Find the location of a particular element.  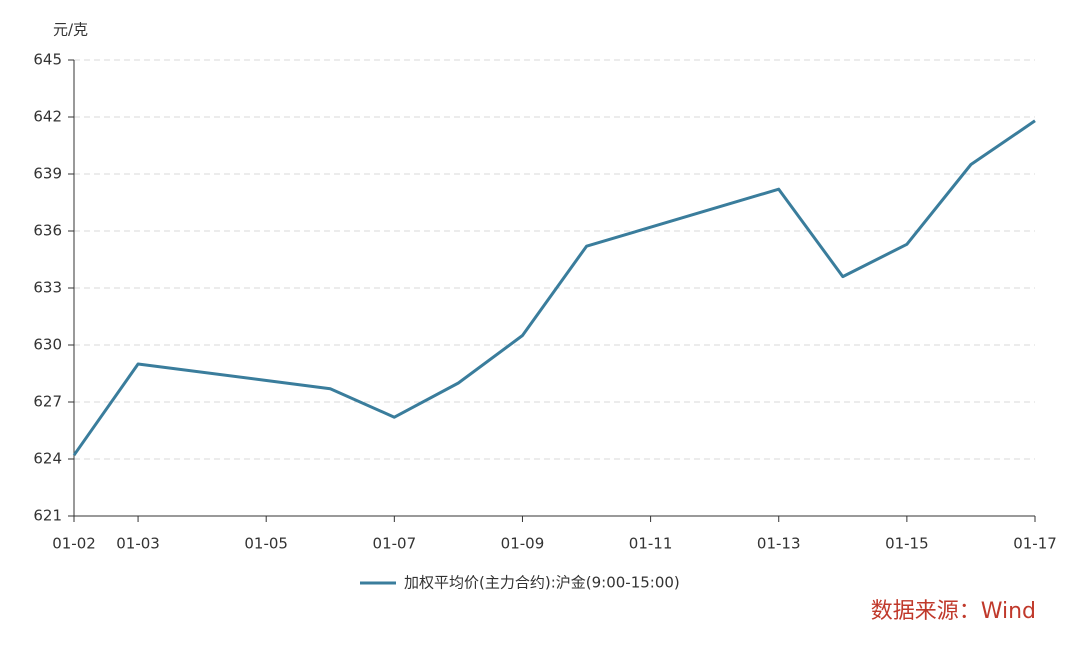

x-tick-label: 01-05 is located at coordinates (266, 544).